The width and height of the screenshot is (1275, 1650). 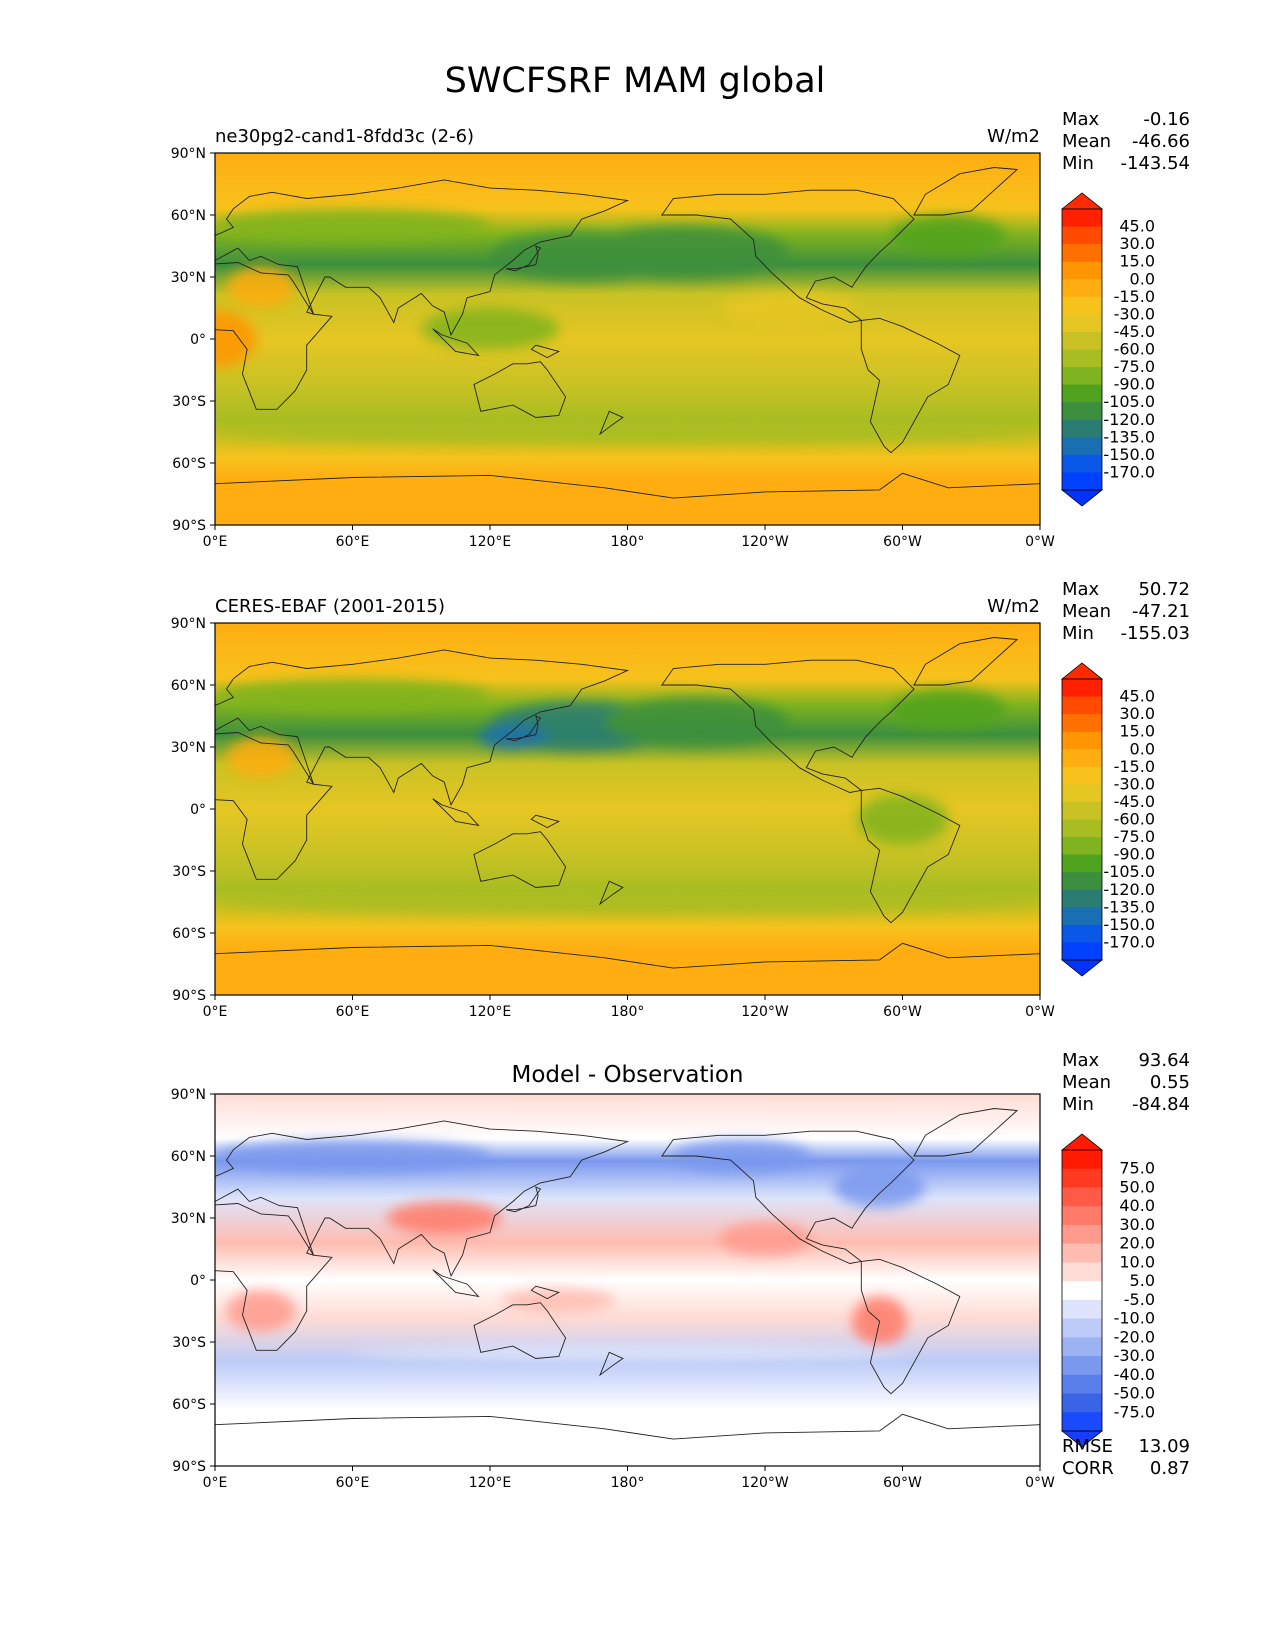 What do you see at coordinates (1134, 1336) in the screenshot?
I see `colorbar-tick-label: -20.0` at bounding box center [1134, 1336].